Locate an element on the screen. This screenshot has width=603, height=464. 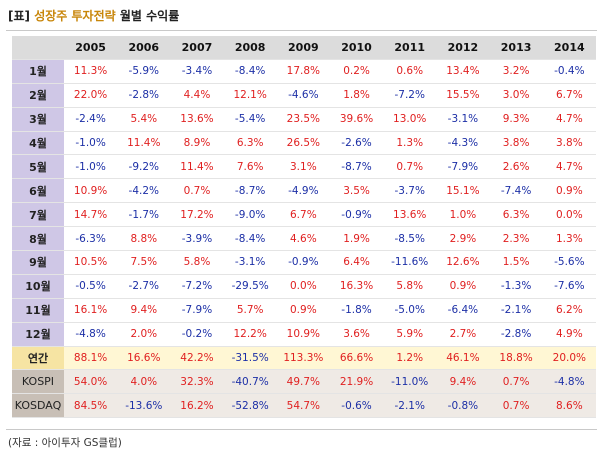
return-cell: 16.2% is located at coordinates (197, 406).